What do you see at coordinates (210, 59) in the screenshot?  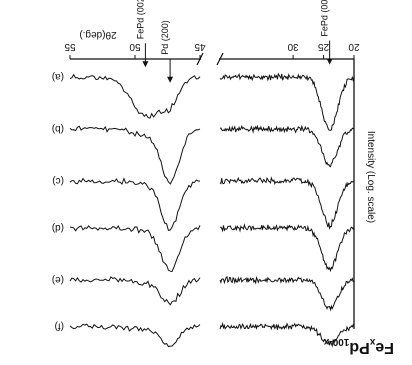 I see `break-gap` at bounding box center [210, 59].